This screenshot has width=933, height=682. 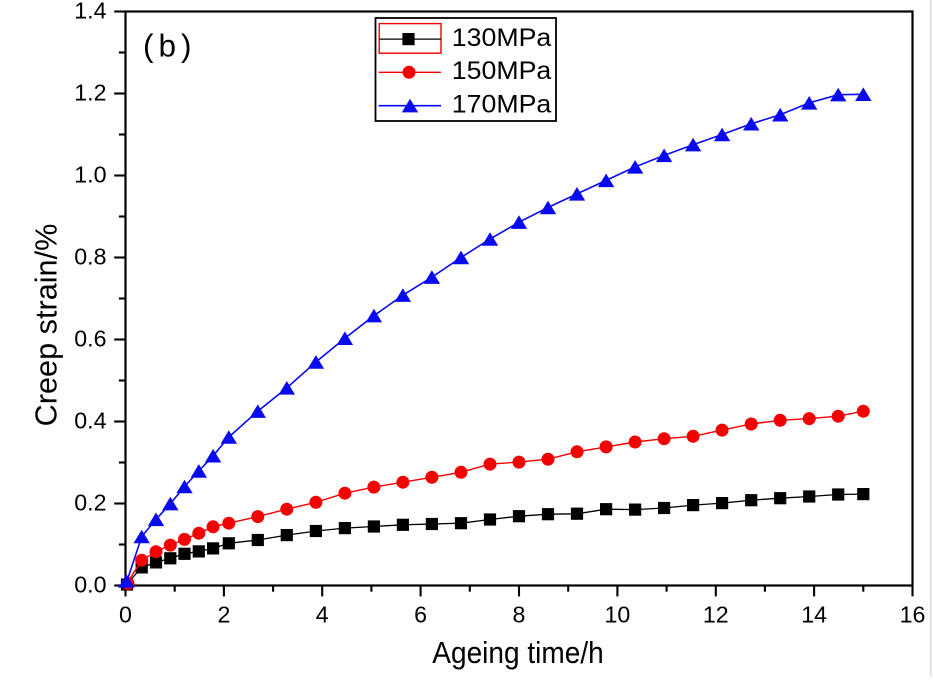 I want to click on svg-text: 1.0, so click(x=90, y=174).